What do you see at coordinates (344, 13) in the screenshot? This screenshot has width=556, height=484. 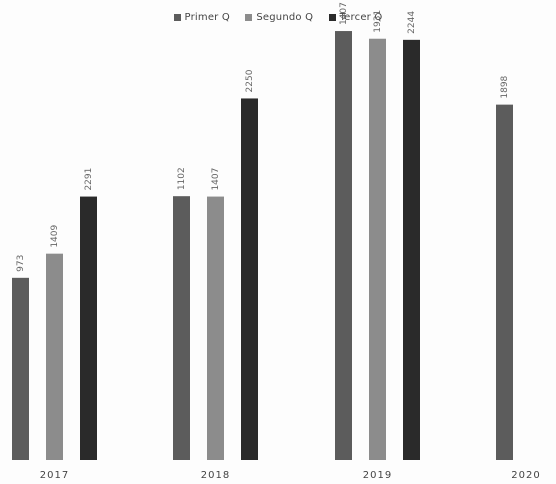 I see `data-label-2019-primer-q: 1407` at bounding box center [344, 13].